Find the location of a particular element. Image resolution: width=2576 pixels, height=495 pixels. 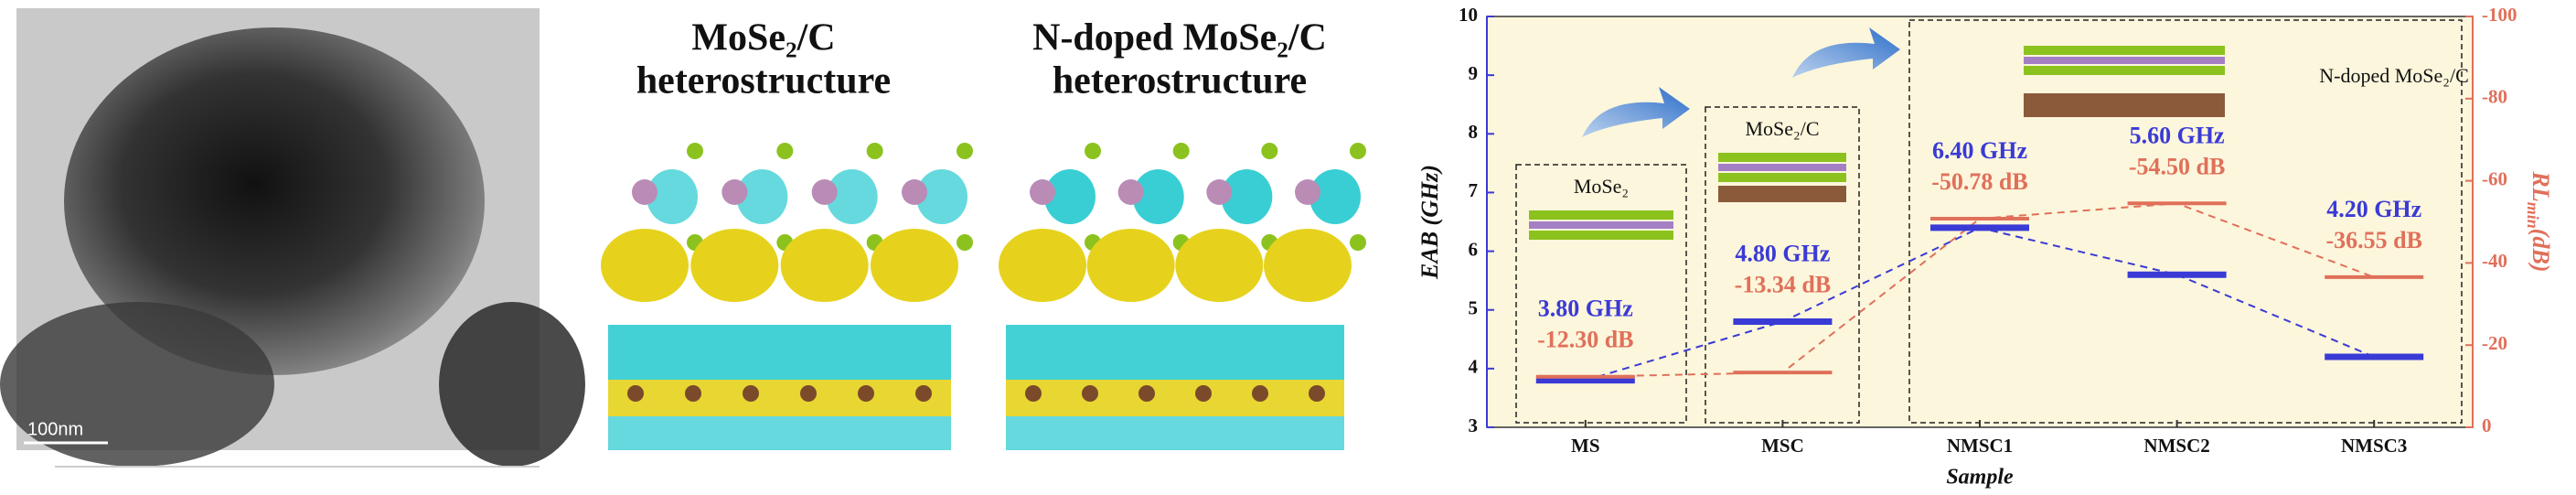

y2-axis-label-part: (dB) is located at coordinates (2541, 251).